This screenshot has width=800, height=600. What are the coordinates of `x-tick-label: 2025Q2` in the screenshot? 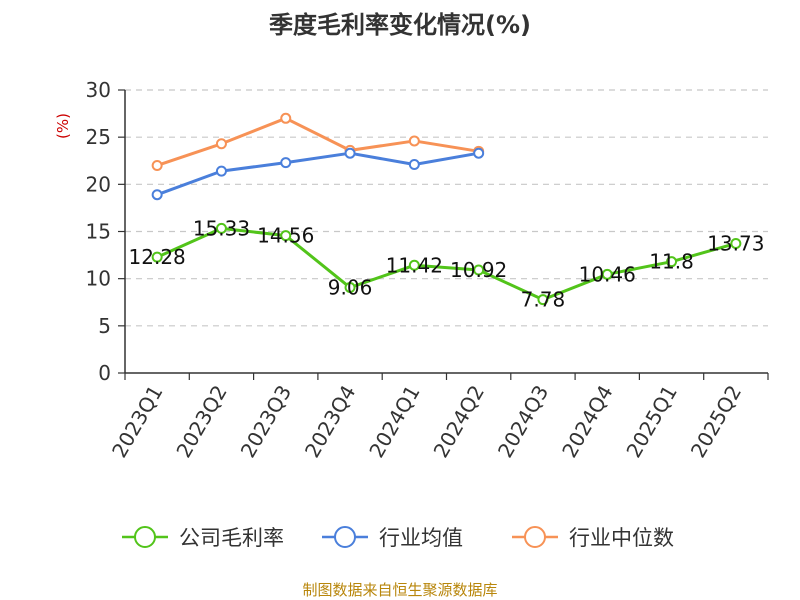 It's located at (716, 421).